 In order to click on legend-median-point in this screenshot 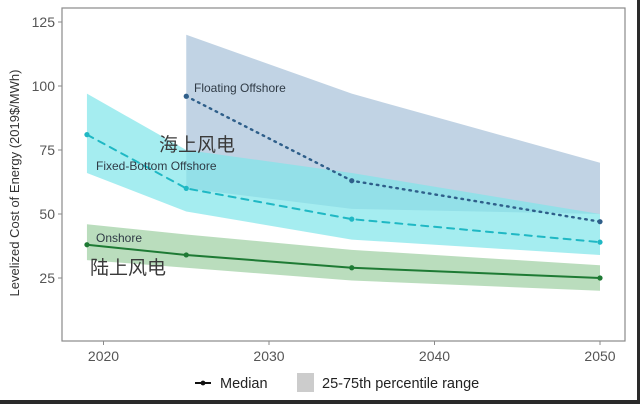, I will do `click(203, 383)`.